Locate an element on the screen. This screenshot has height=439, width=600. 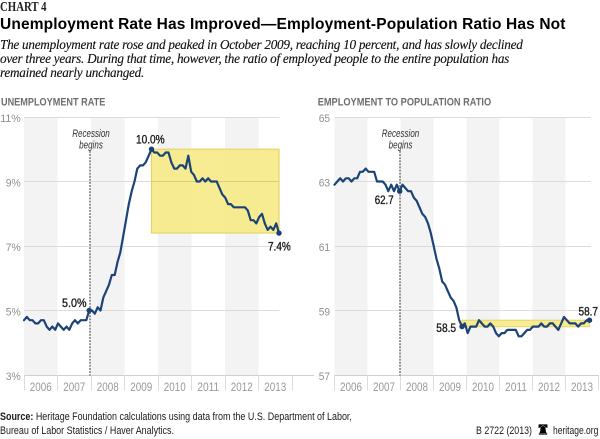
svg-text: 63 is located at coordinates (324, 183).